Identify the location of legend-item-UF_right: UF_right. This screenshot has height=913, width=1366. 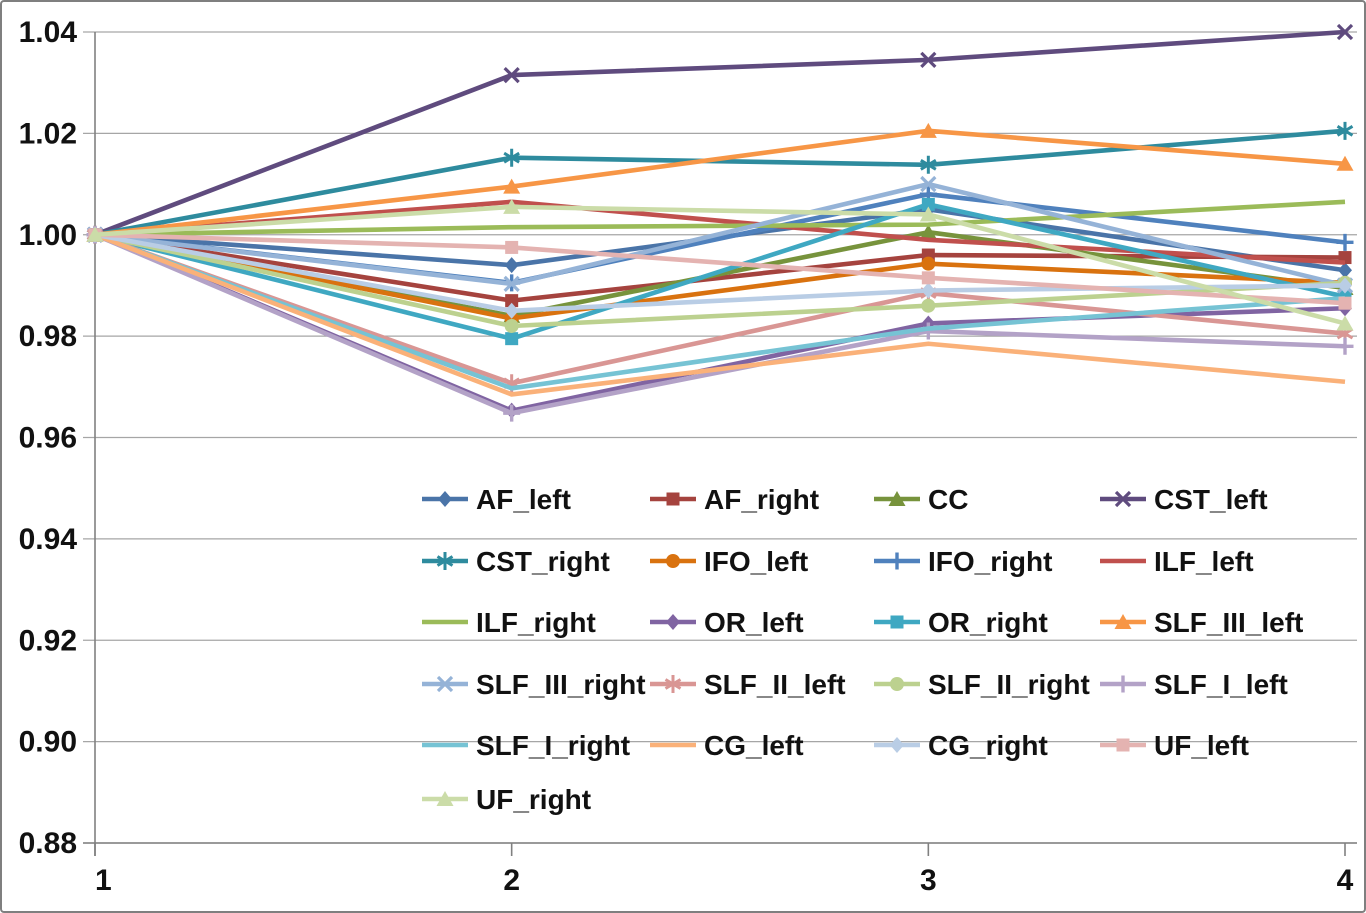
(506, 799).